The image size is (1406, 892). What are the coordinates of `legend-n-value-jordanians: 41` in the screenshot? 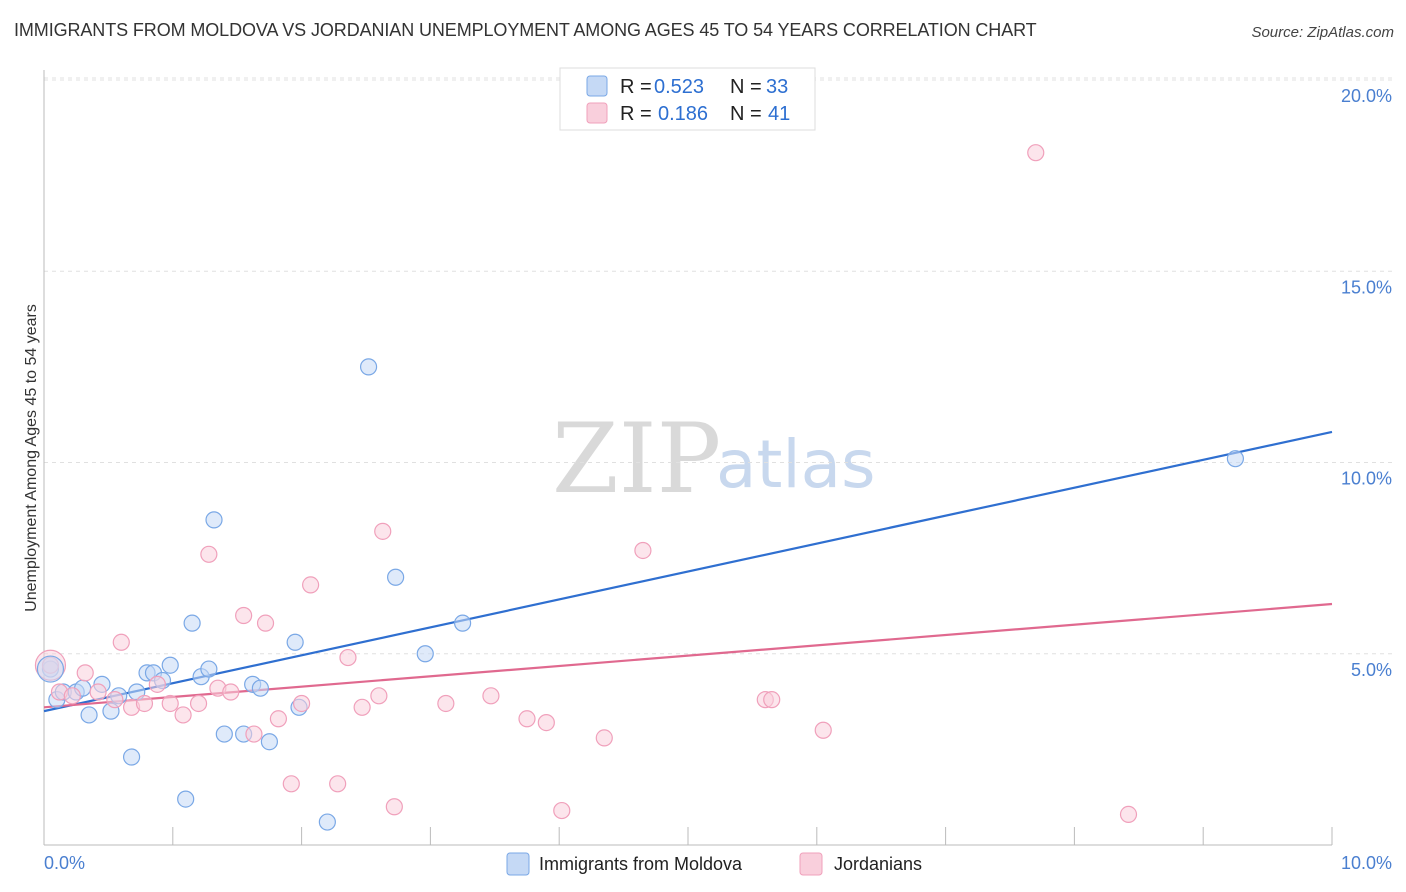 It's located at (779, 114).